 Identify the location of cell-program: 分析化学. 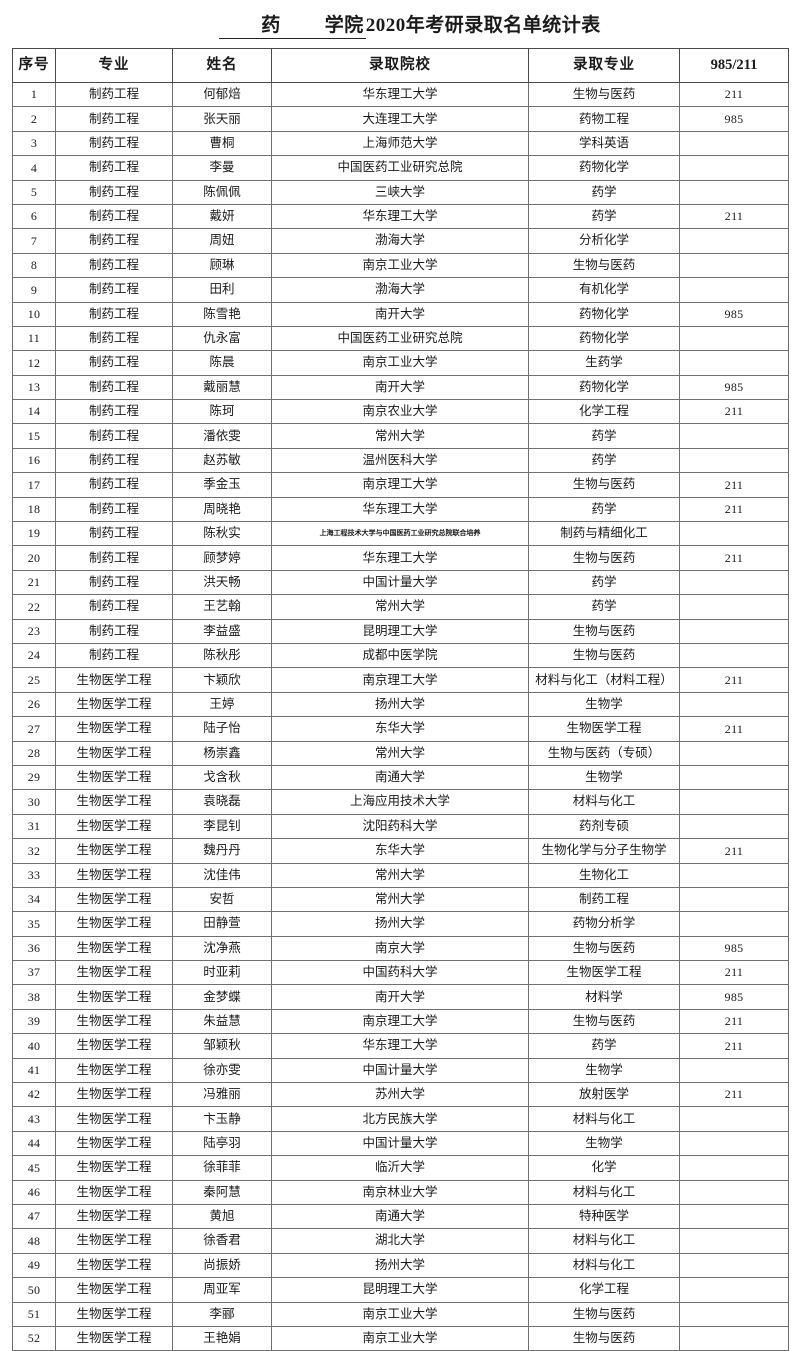
(604, 241).